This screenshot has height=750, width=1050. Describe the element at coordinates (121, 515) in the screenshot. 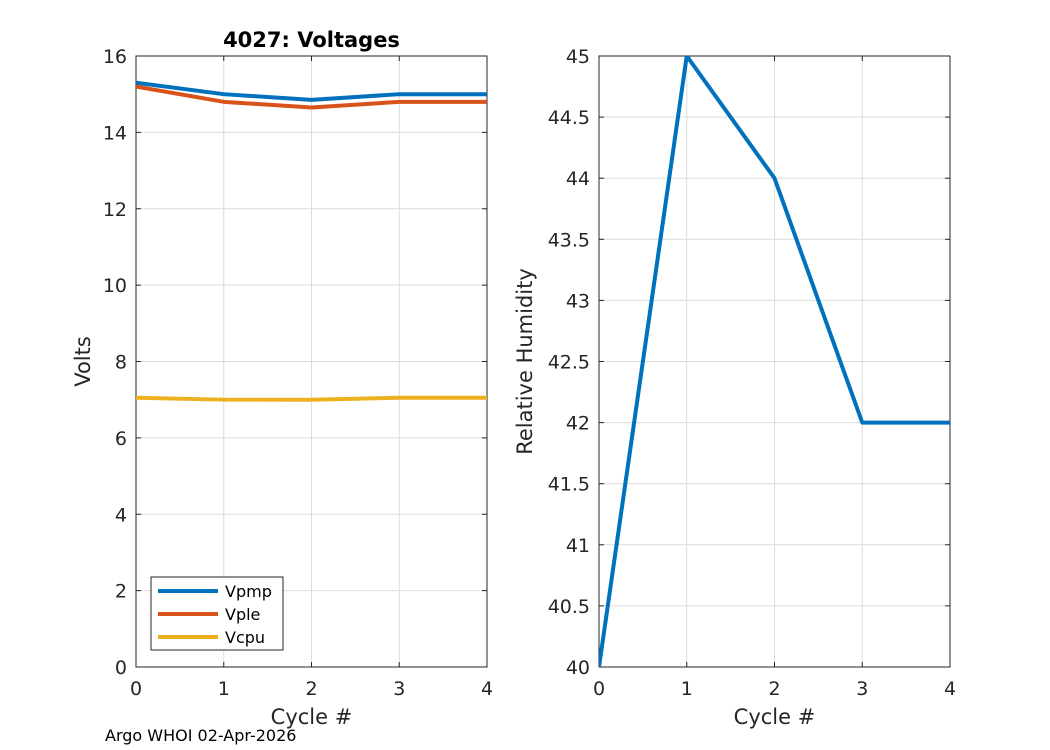

I see `voltages-y-tick-label: 4` at that location.